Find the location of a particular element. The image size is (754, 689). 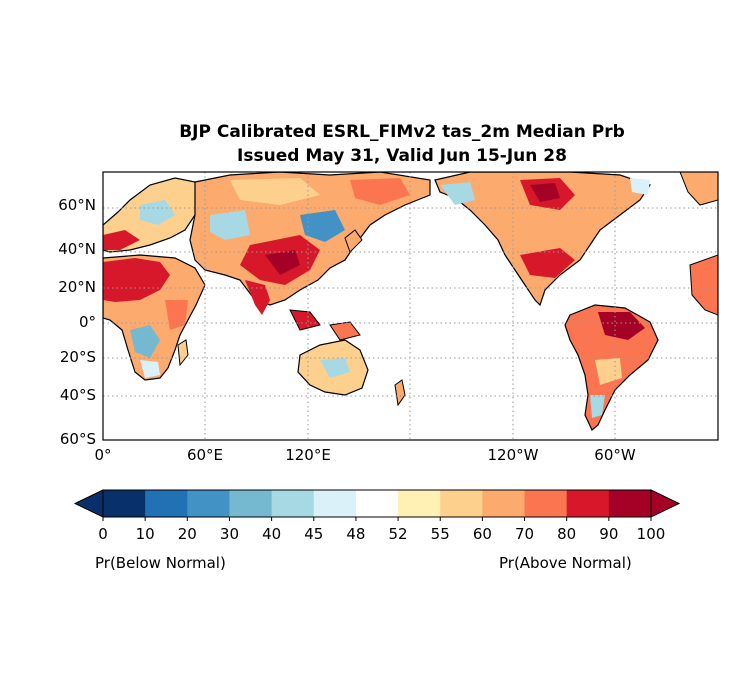

colorbar-tick-label: 45 is located at coordinates (313, 534).